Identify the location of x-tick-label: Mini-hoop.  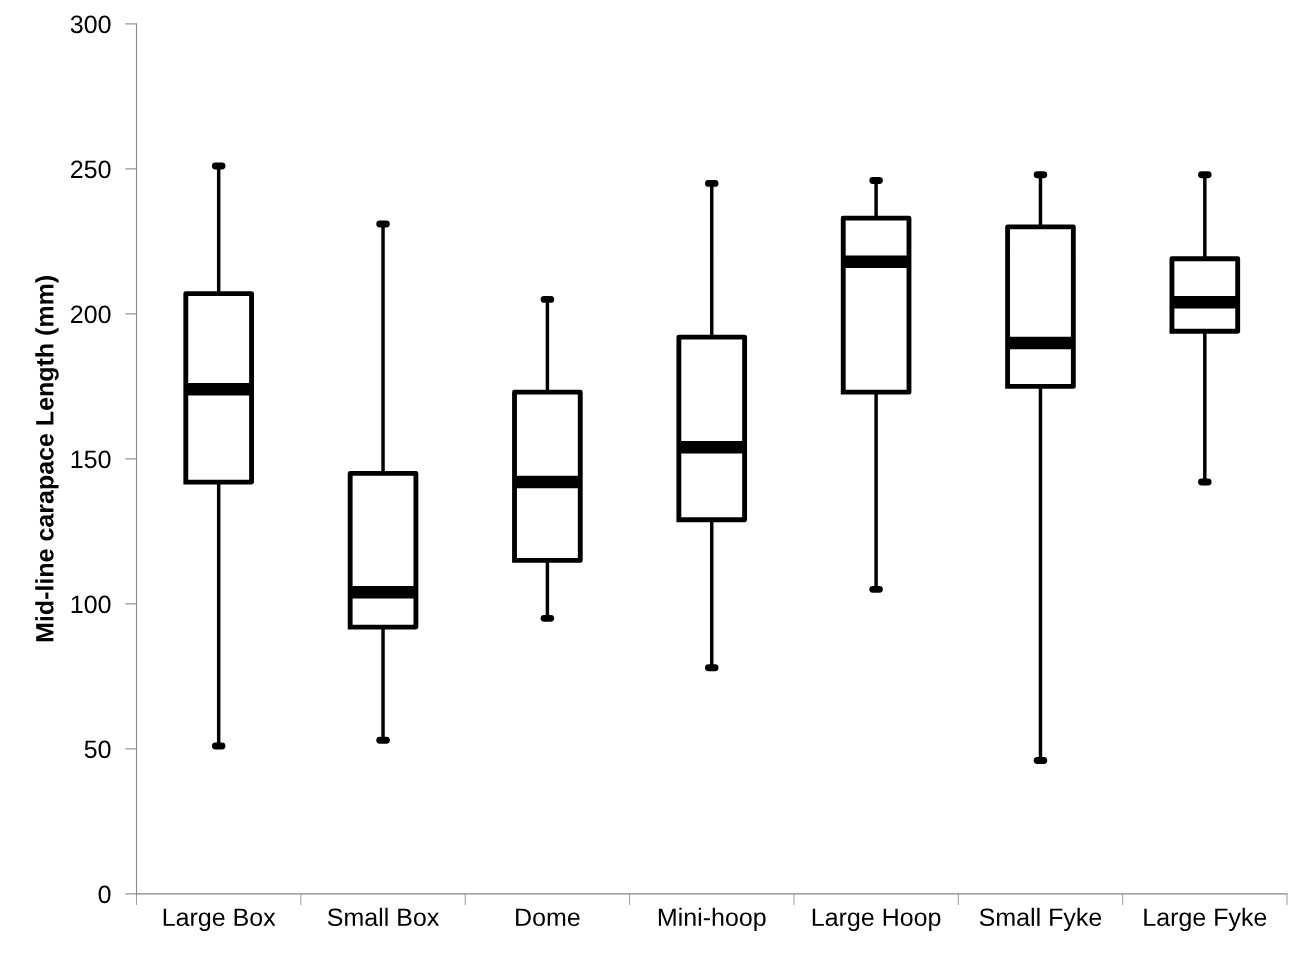
(712, 919).